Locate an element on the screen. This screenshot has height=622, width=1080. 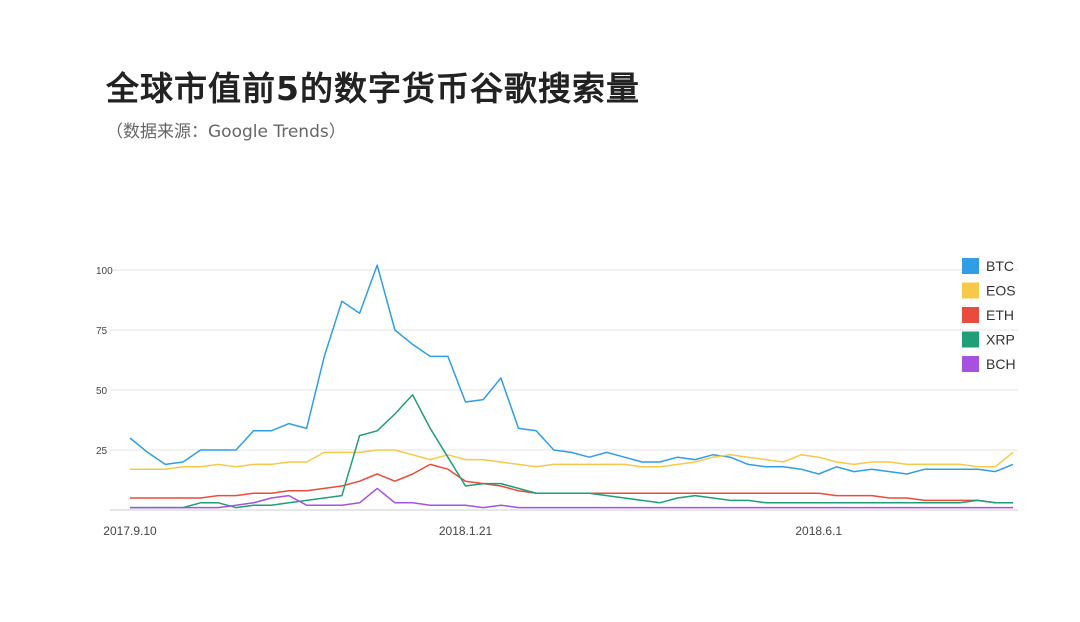
x-tick-label: 2018.6.1 is located at coordinates (818, 531).